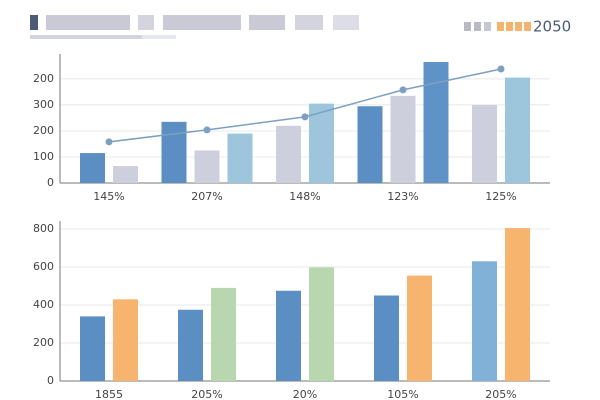  Describe the element at coordinates (500, 196) in the screenshot. I see `x-tick-label: 125%` at that location.